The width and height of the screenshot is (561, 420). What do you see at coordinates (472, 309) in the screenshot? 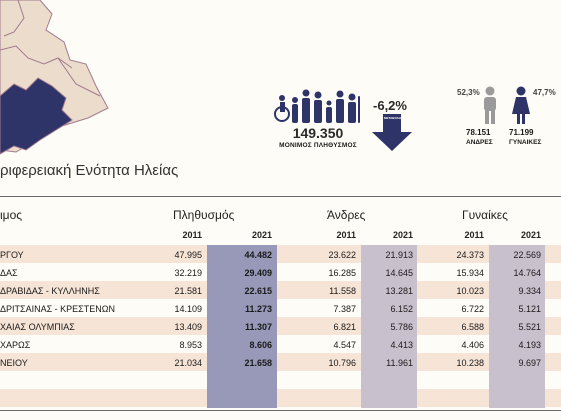
I see `women-2011-value: 6.722` at bounding box center [472, 309].